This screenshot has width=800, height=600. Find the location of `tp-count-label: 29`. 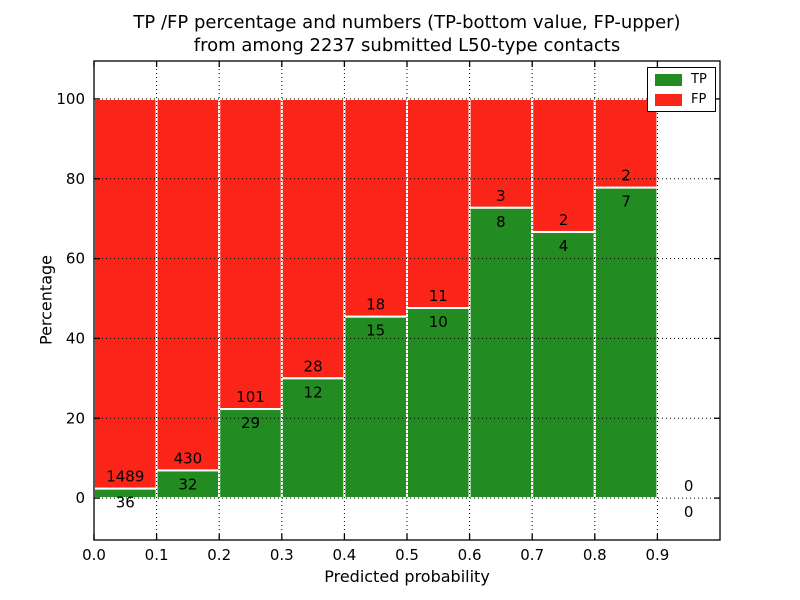

tp-count-label: 29 is located at coordinates (250, 423).